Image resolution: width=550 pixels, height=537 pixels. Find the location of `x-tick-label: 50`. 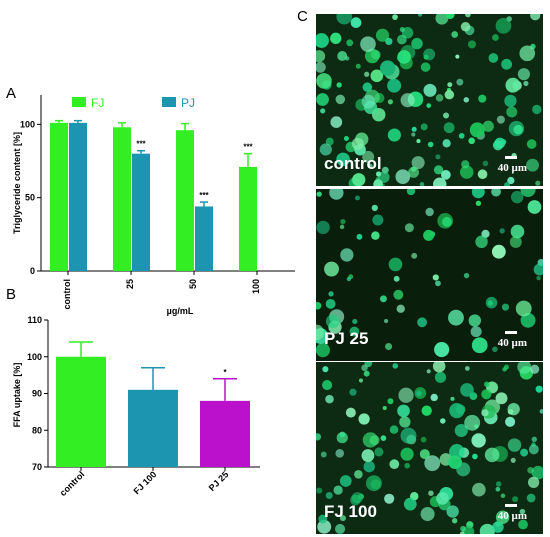

x-tick-label: 50 is located at coordinates (193, 284).